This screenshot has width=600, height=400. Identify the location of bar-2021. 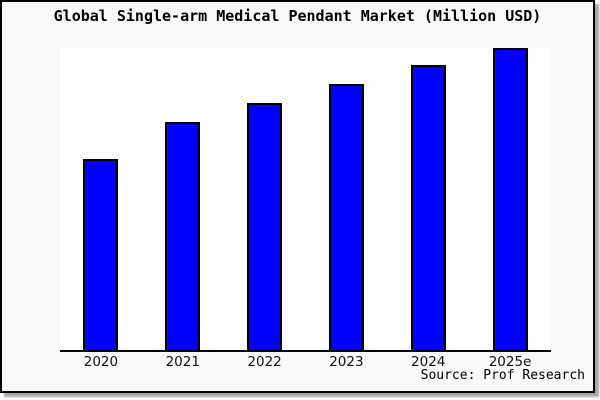
(183, 235).